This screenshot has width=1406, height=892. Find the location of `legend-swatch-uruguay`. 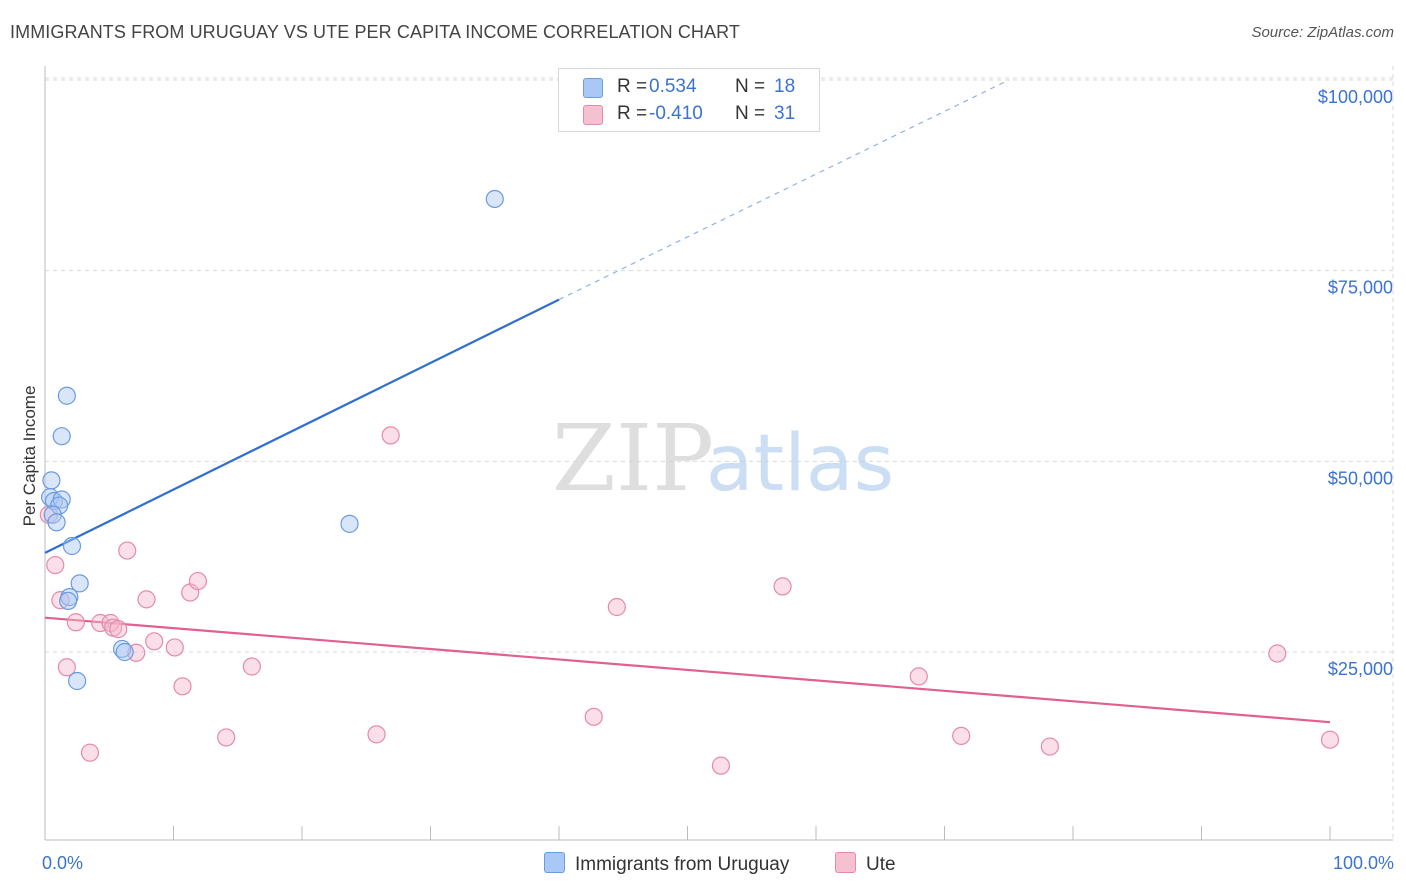

legend-swatch-uruguay is located at coordinates (593, 88).